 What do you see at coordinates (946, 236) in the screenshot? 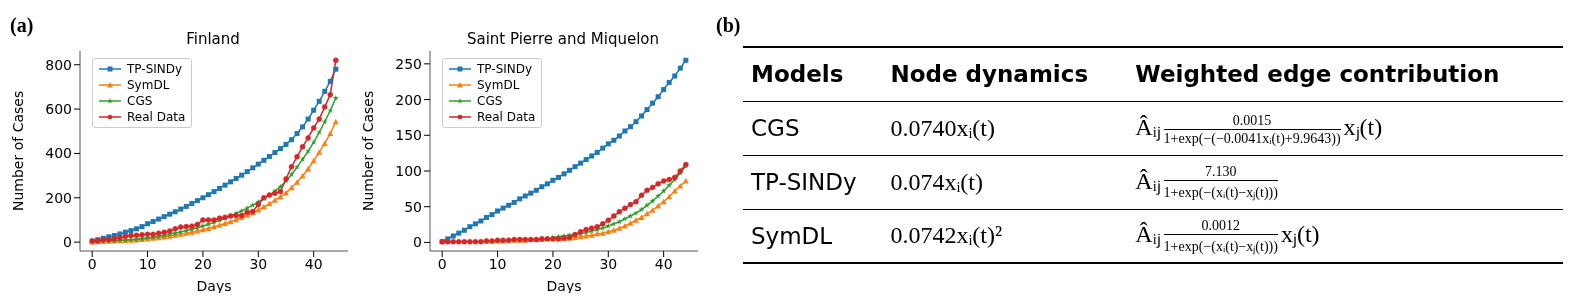
I see `text: 0.0742xᵢ(t)²` at bounding box center [946, 236].